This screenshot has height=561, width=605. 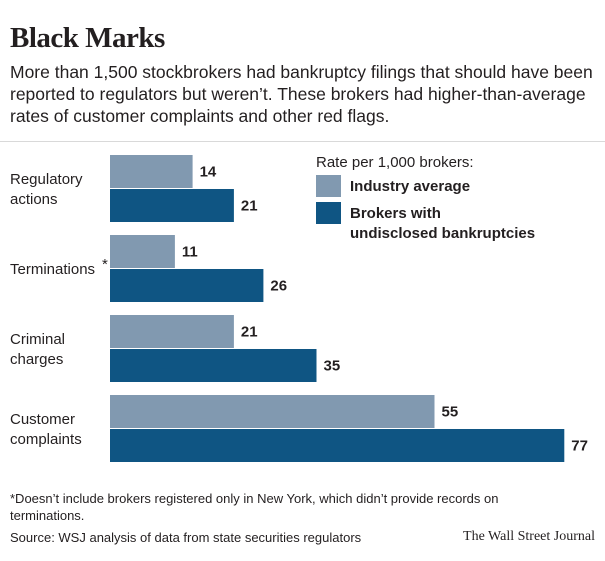 What do you see at coordinates (332, 366) in the screenshot?
I see `data-label: 35` at bounding box center [332, 366].